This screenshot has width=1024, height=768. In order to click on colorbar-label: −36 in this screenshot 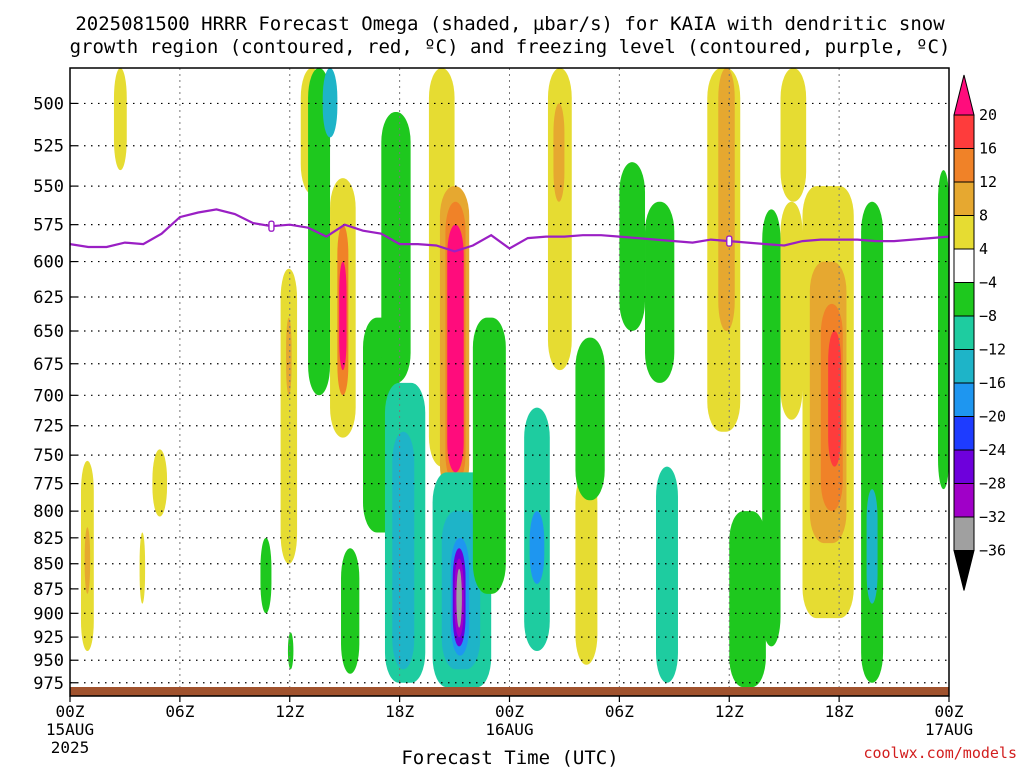, I will do `click(992, 551)`.